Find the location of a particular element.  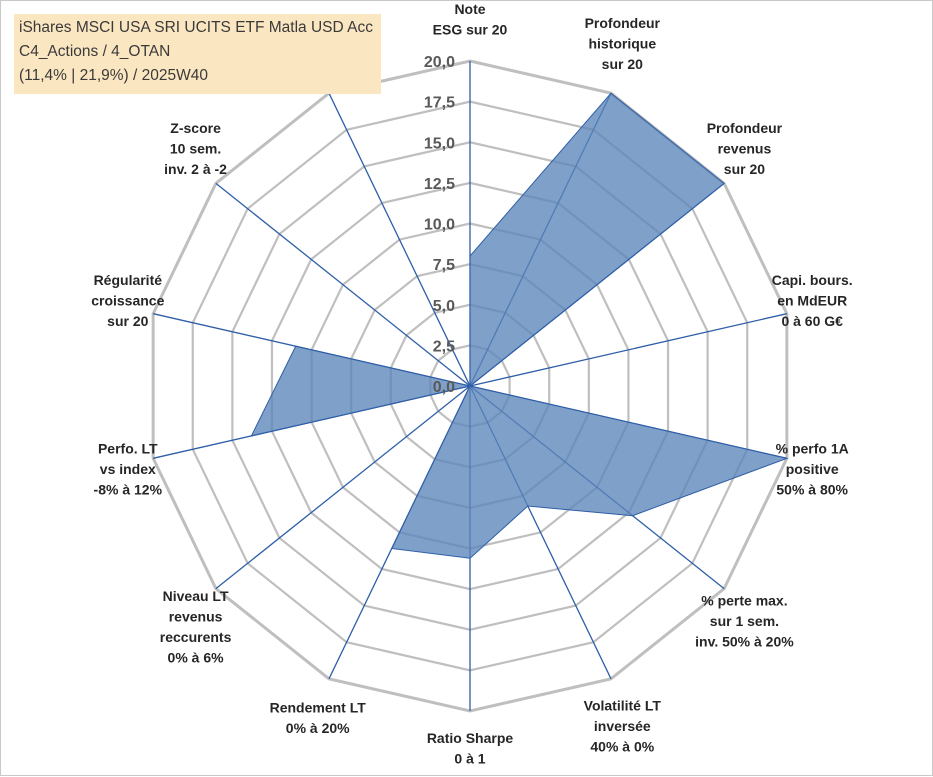

axis-label-line: Régularité is located at coordinates (128, 280).